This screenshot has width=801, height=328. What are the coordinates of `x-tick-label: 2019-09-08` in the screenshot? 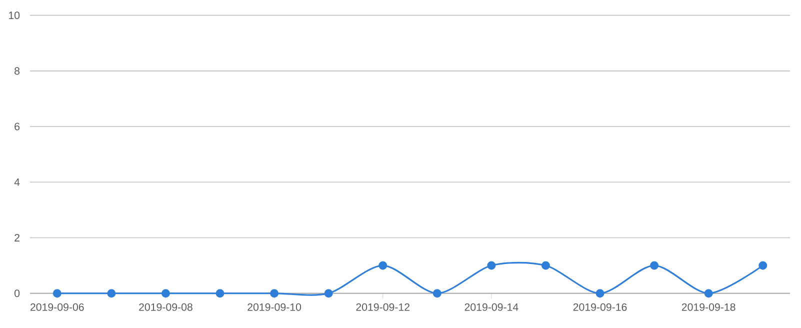 It's located at (165, 307).